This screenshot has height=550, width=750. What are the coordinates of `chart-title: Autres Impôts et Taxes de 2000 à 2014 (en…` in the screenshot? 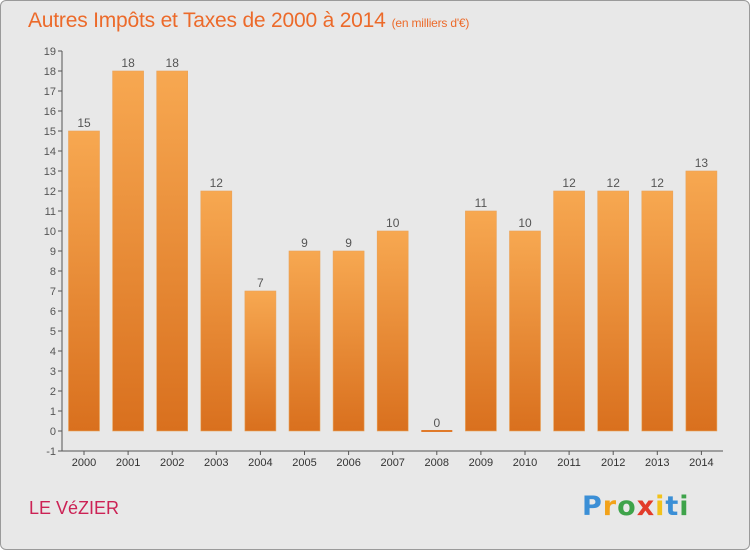 It's located at (248, 21).